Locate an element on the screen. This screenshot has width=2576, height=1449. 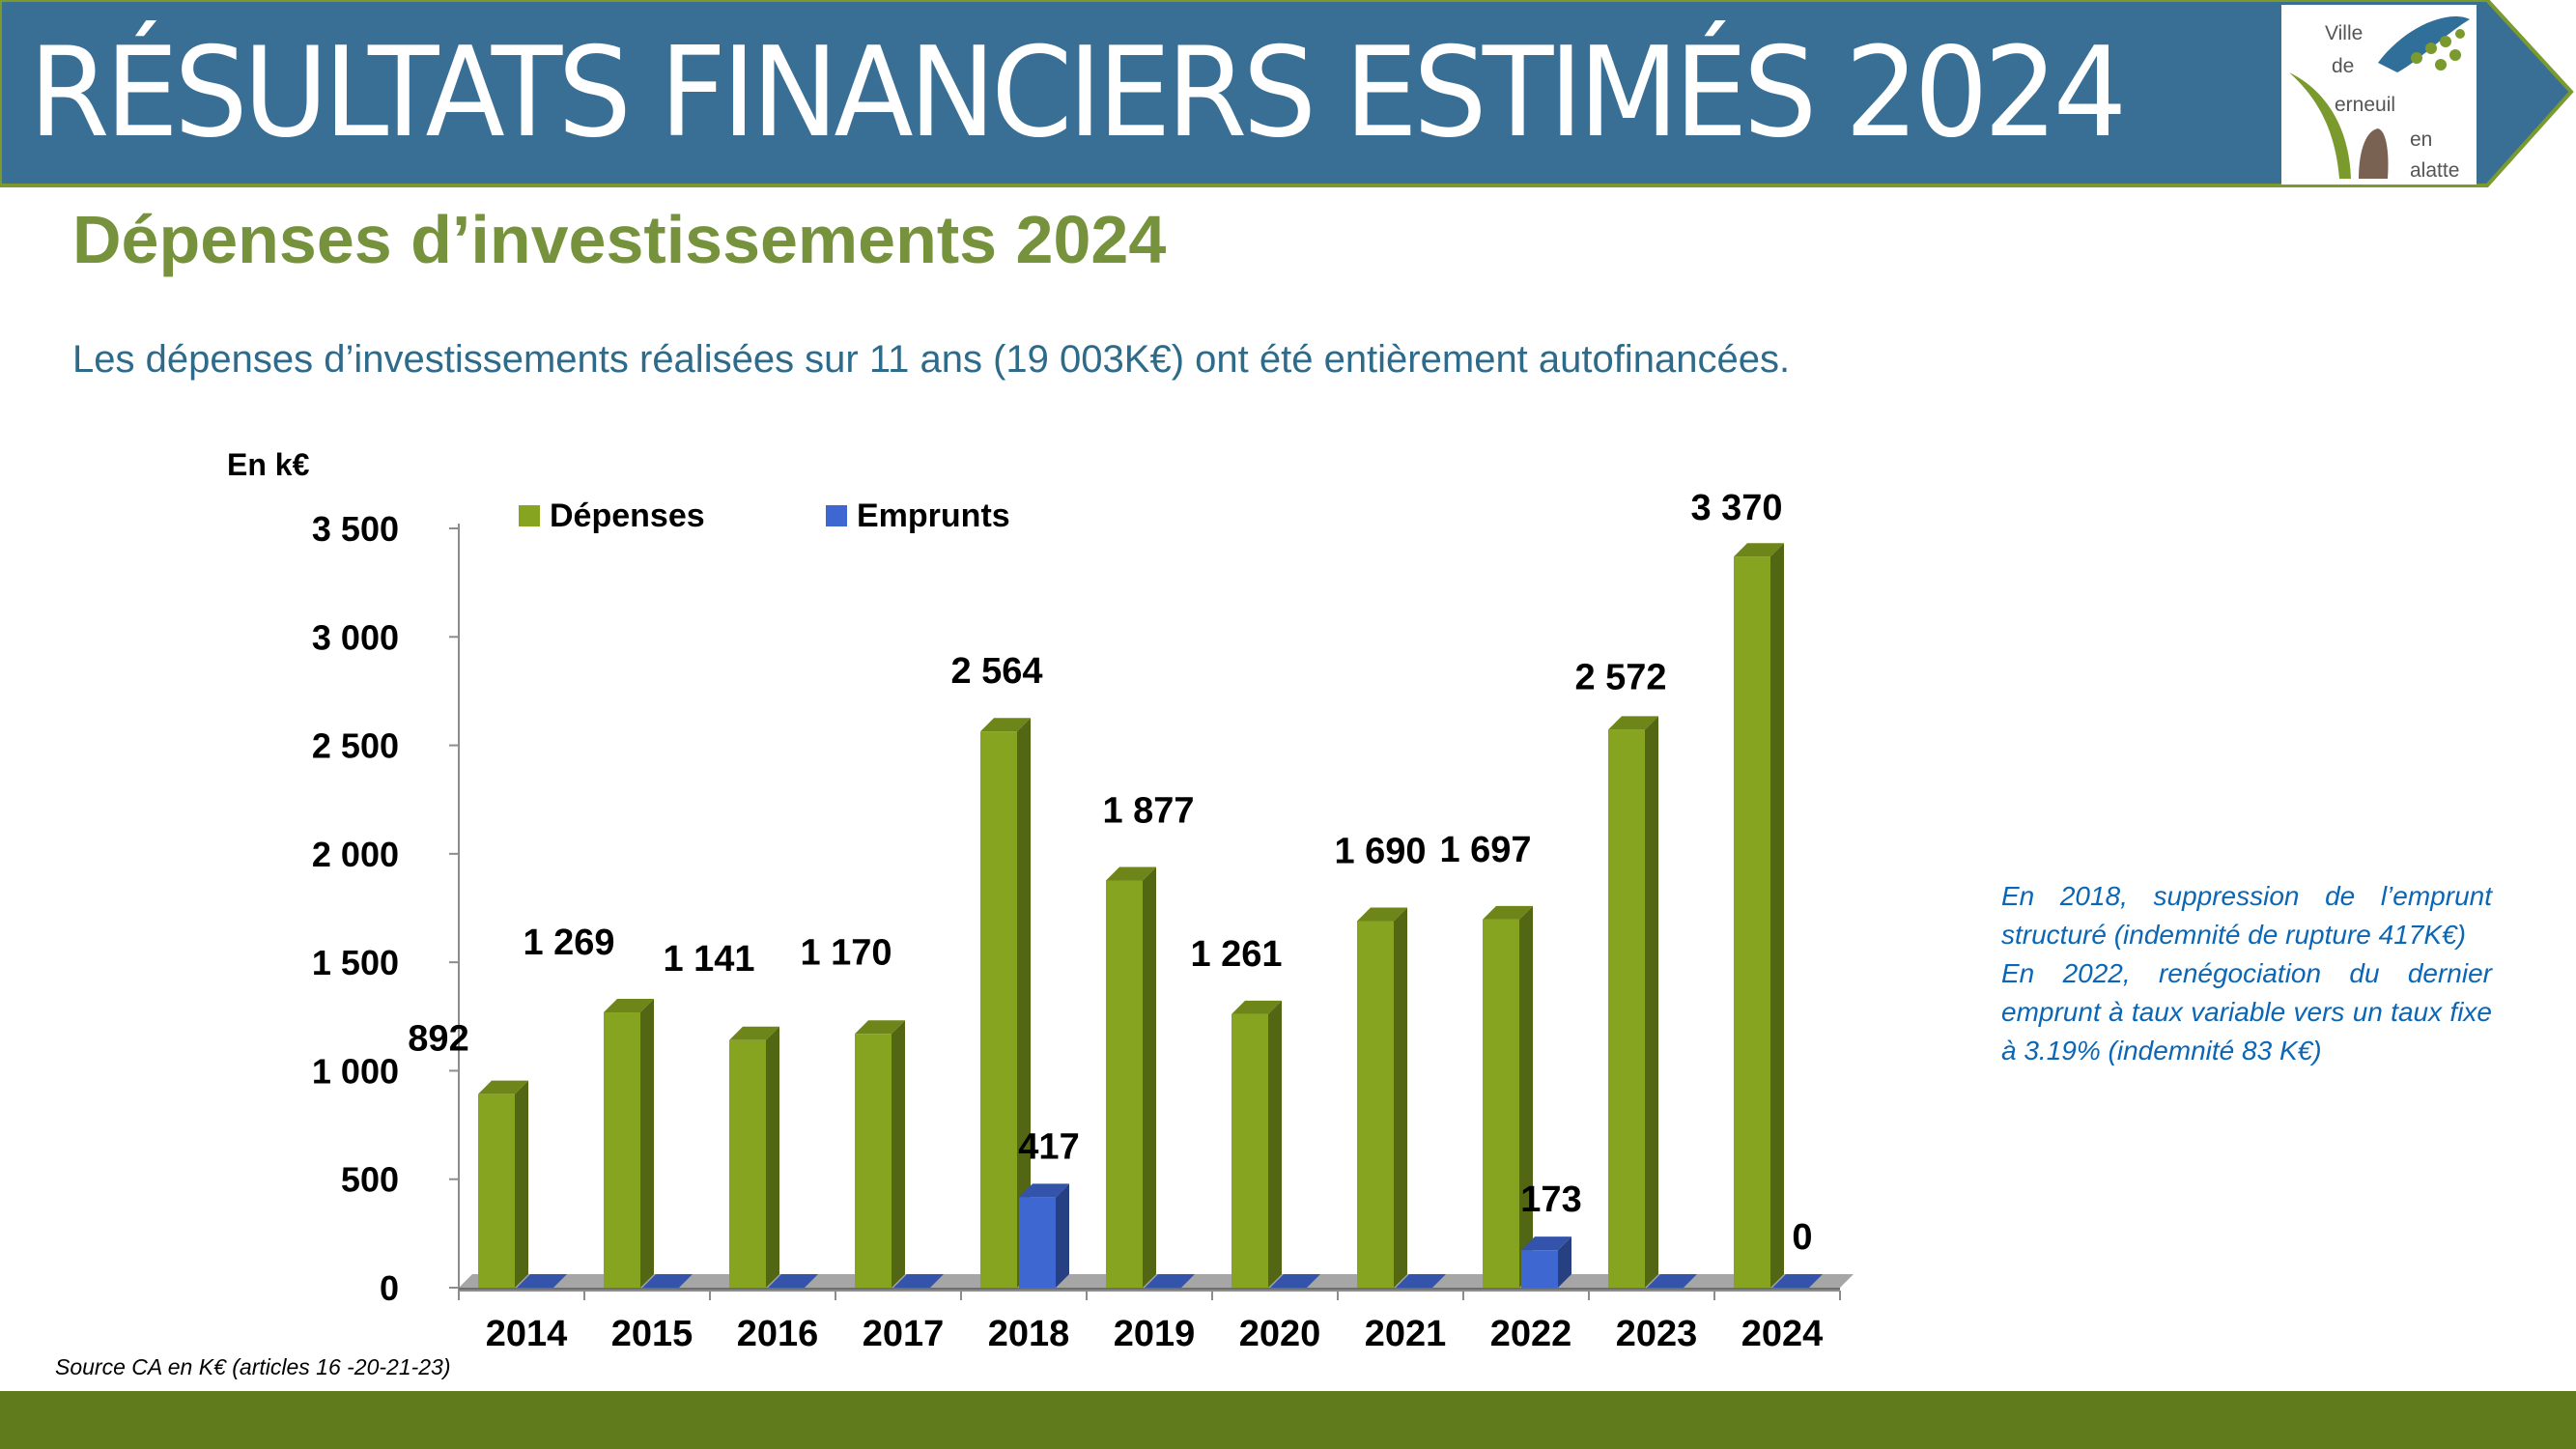
y-tick-label: 3 000 is located at coordinates (355, 637).